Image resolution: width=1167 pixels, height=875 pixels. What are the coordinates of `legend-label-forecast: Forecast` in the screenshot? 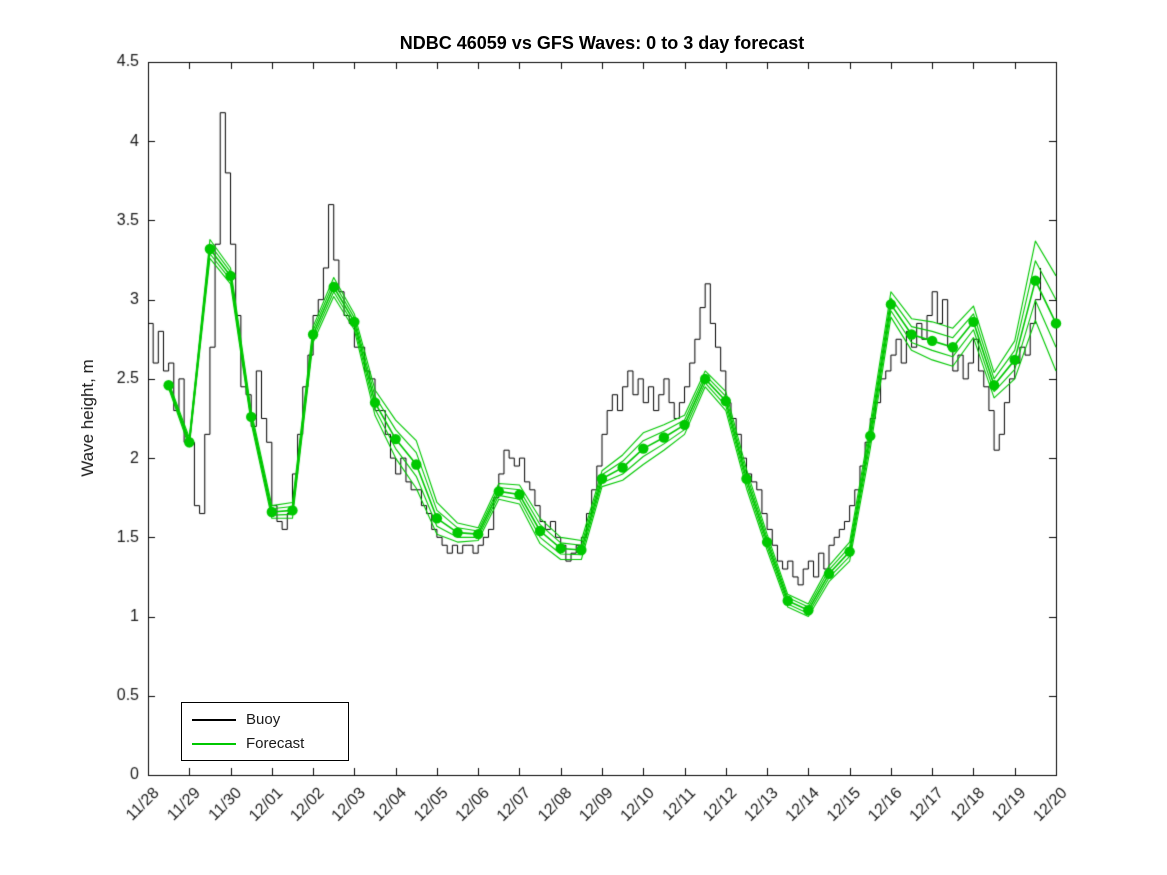 It's located at (275, 743).